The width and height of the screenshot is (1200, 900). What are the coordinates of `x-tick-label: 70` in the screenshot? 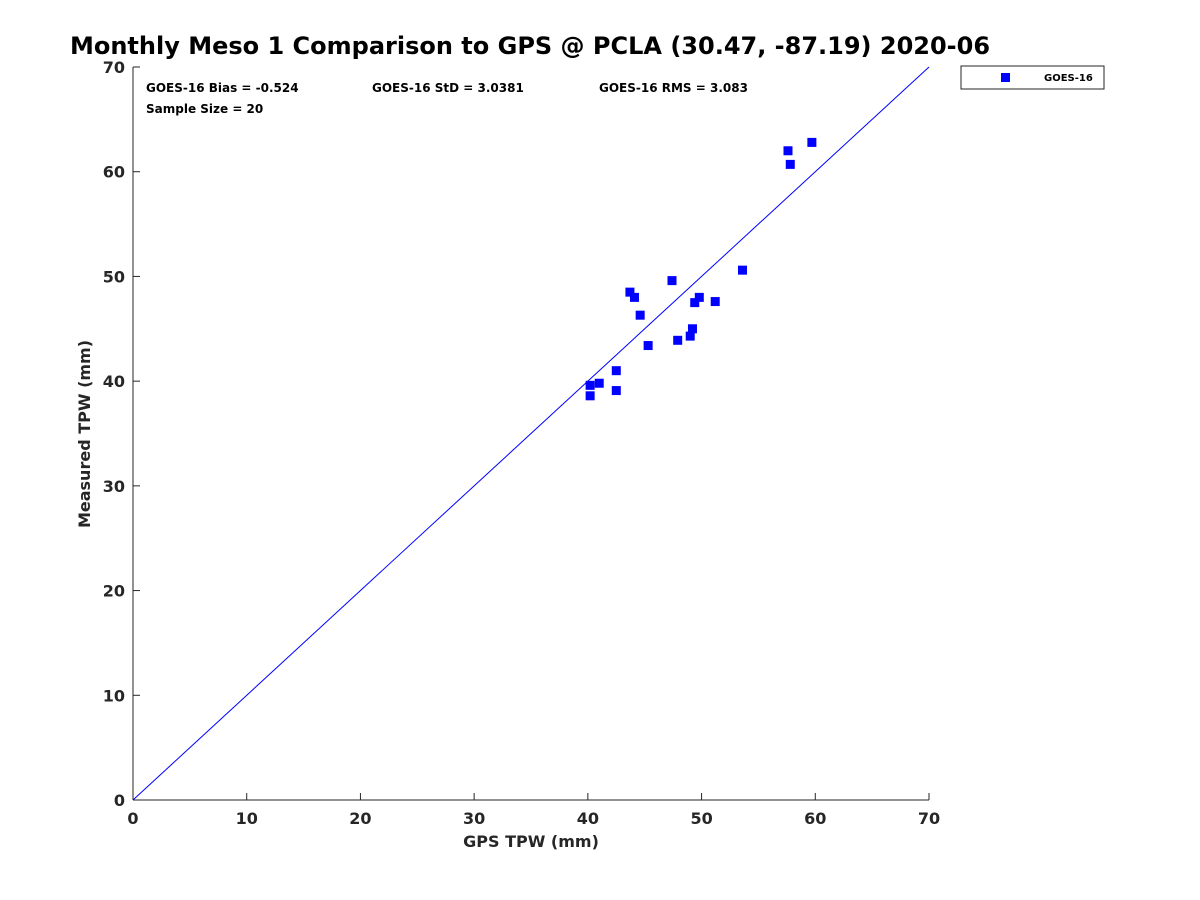 It's located at (929, 818).